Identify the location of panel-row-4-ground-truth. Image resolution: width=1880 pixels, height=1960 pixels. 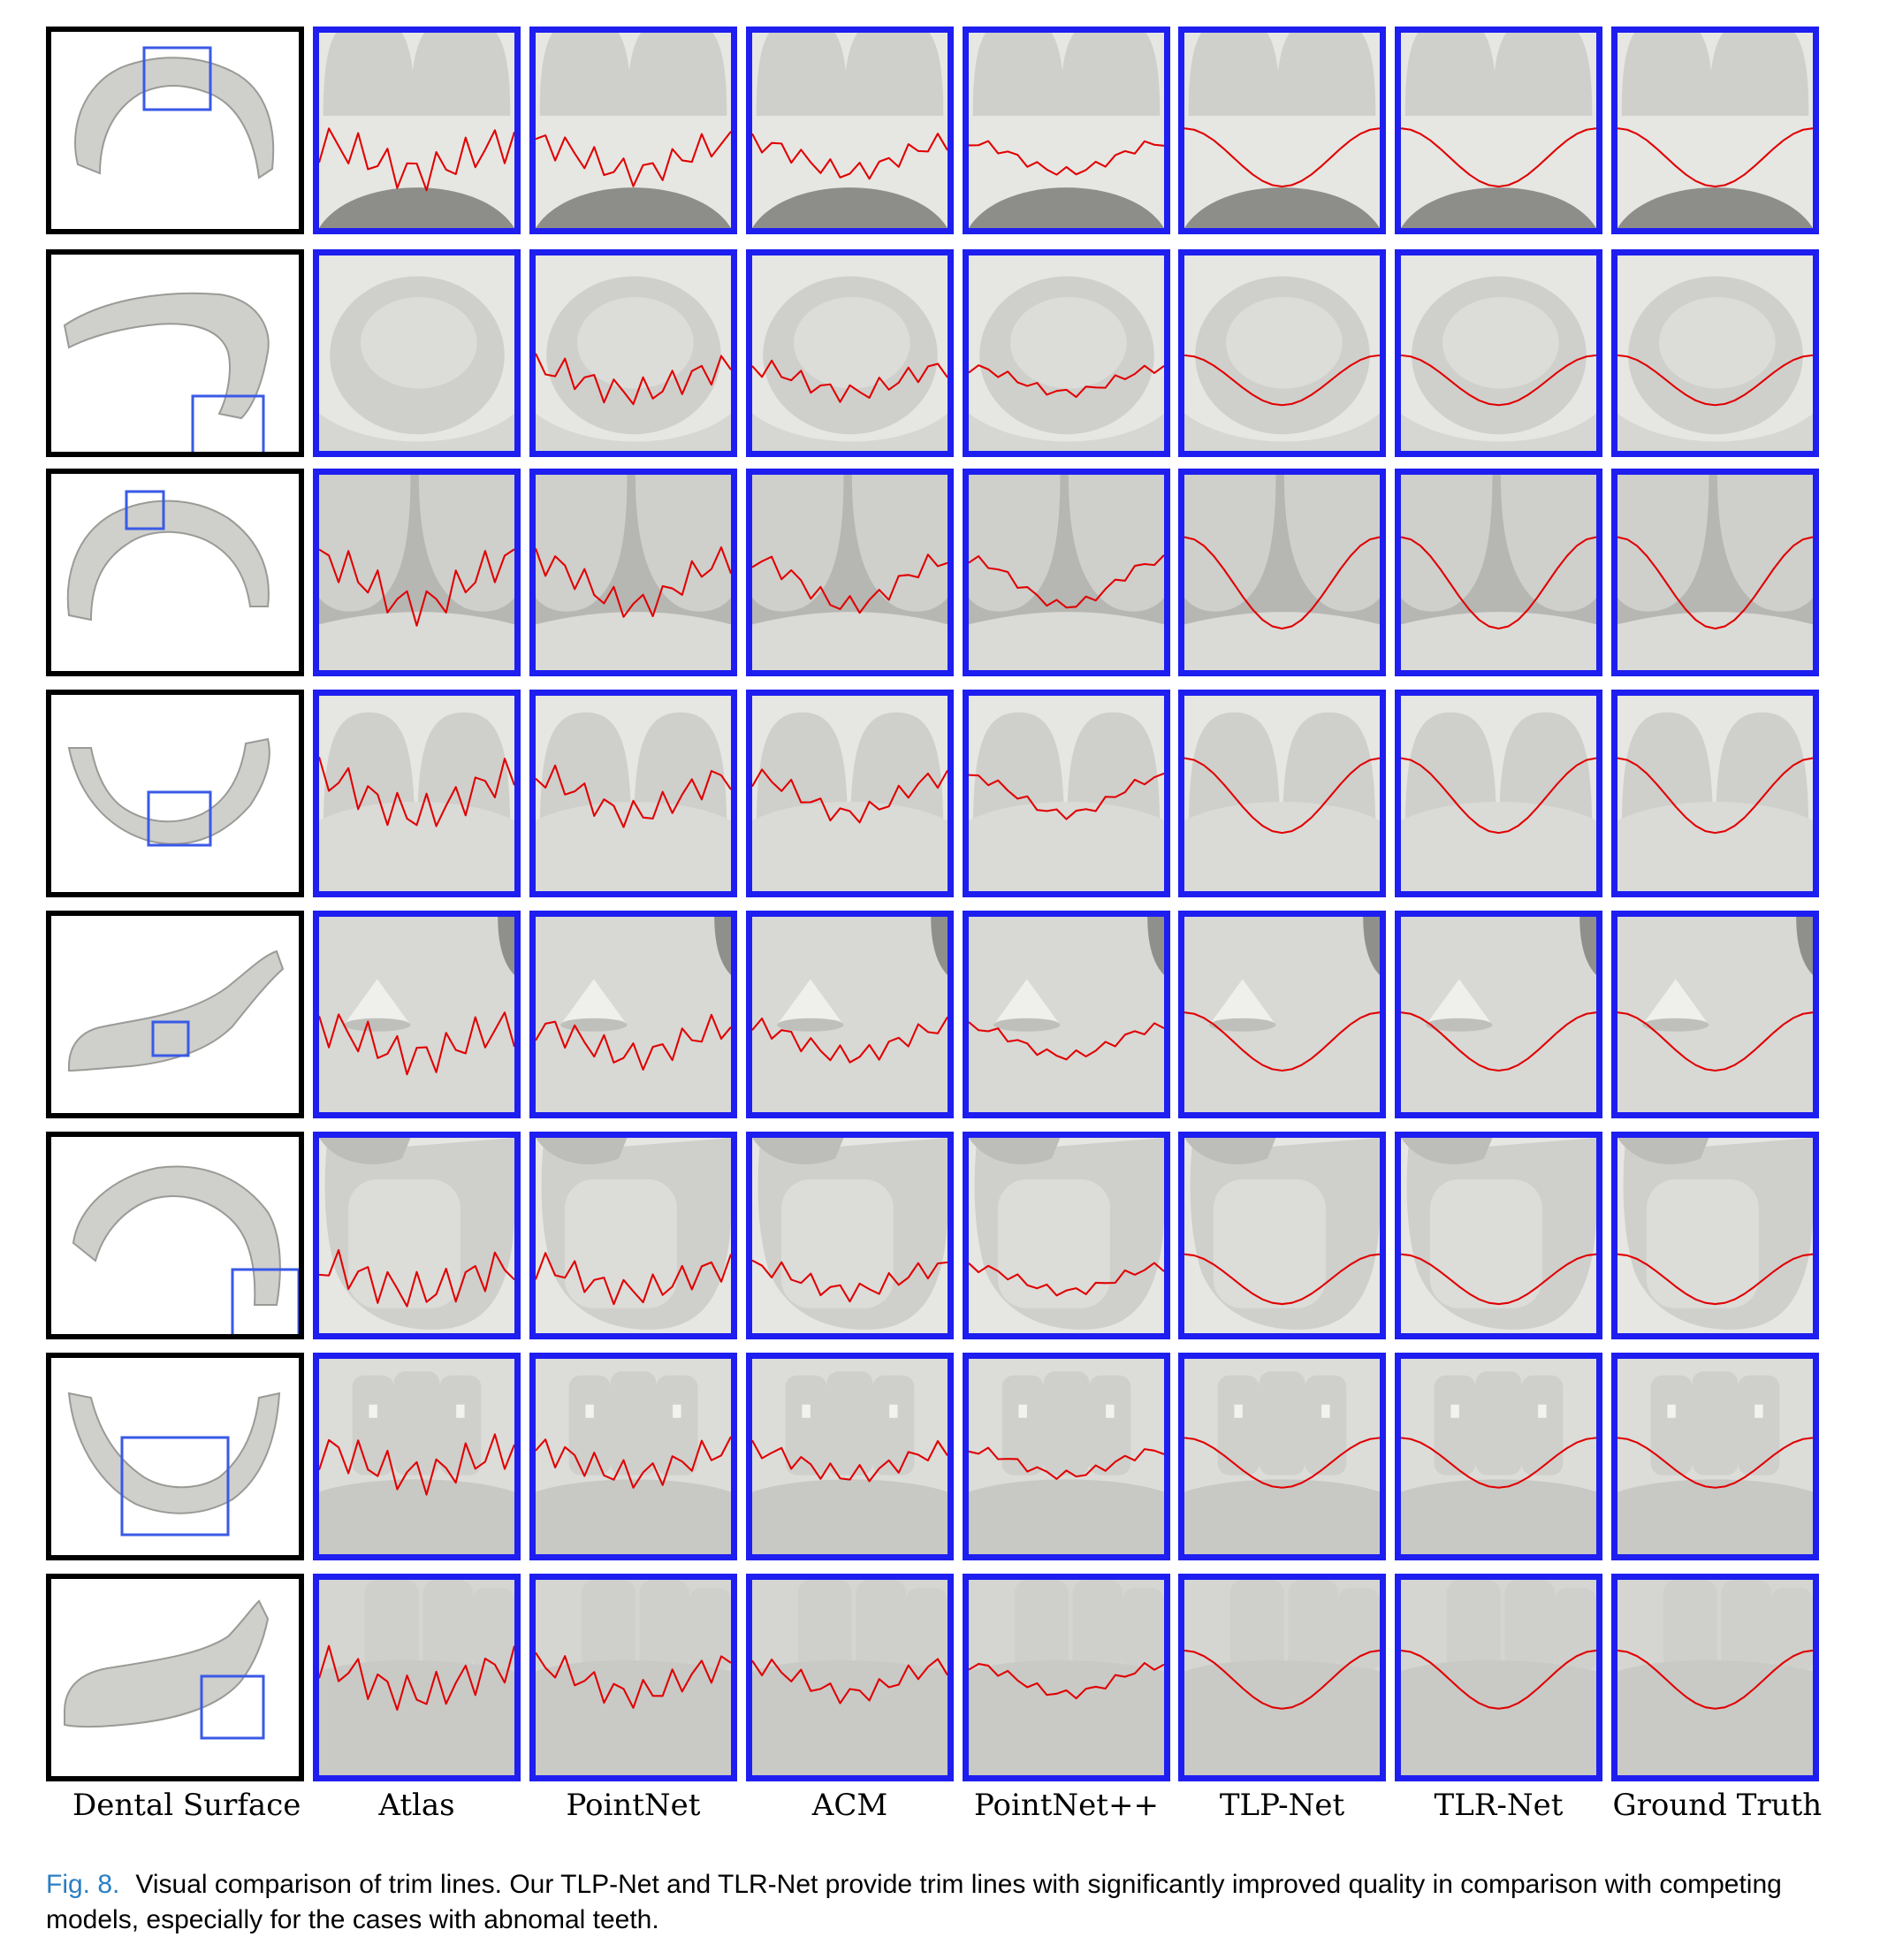
(1715, 794).